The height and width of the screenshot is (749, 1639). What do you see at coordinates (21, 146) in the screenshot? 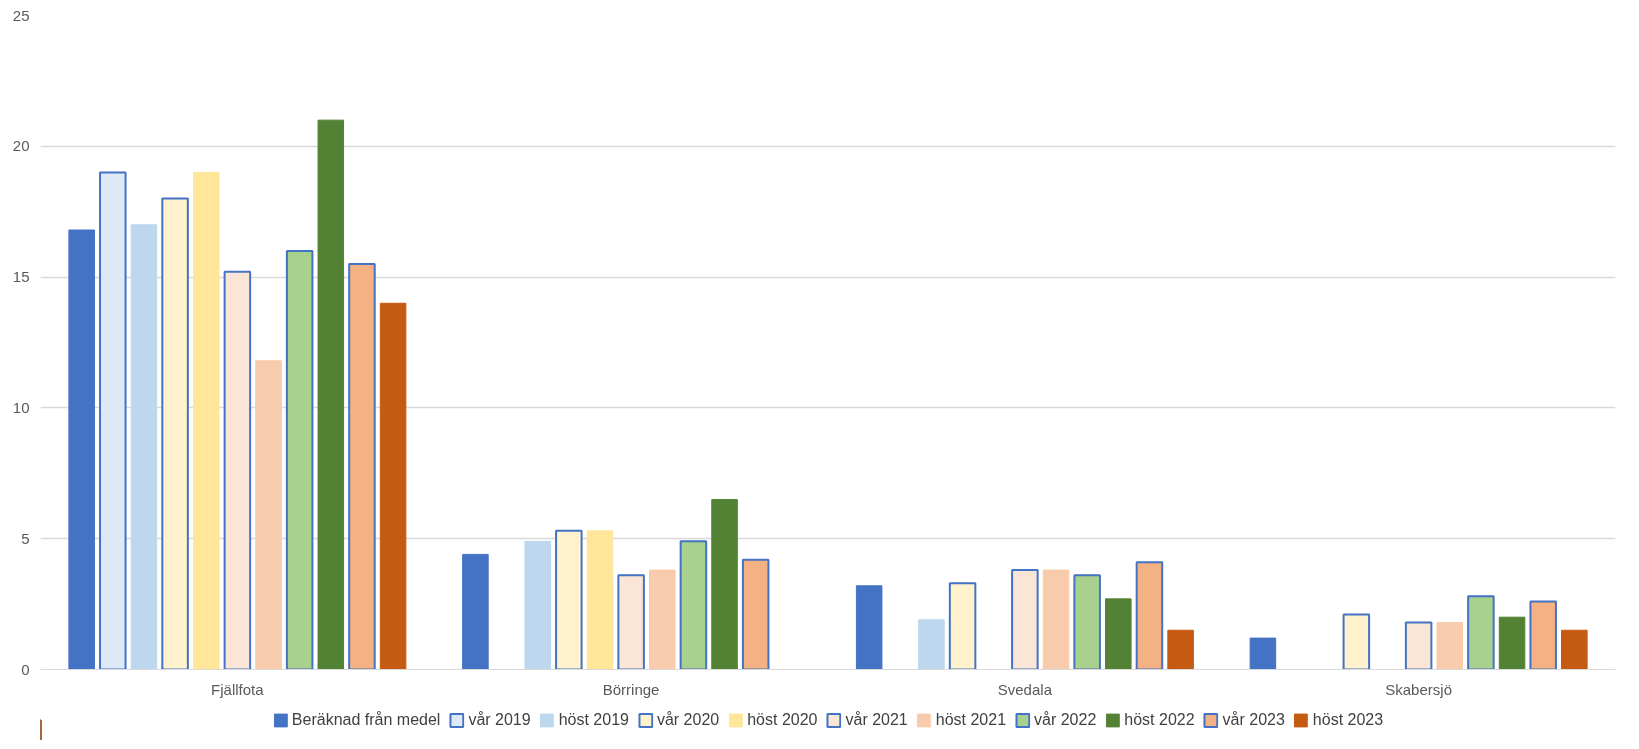
I see `y-tick-label: 20` at bounding box center [21, 146].